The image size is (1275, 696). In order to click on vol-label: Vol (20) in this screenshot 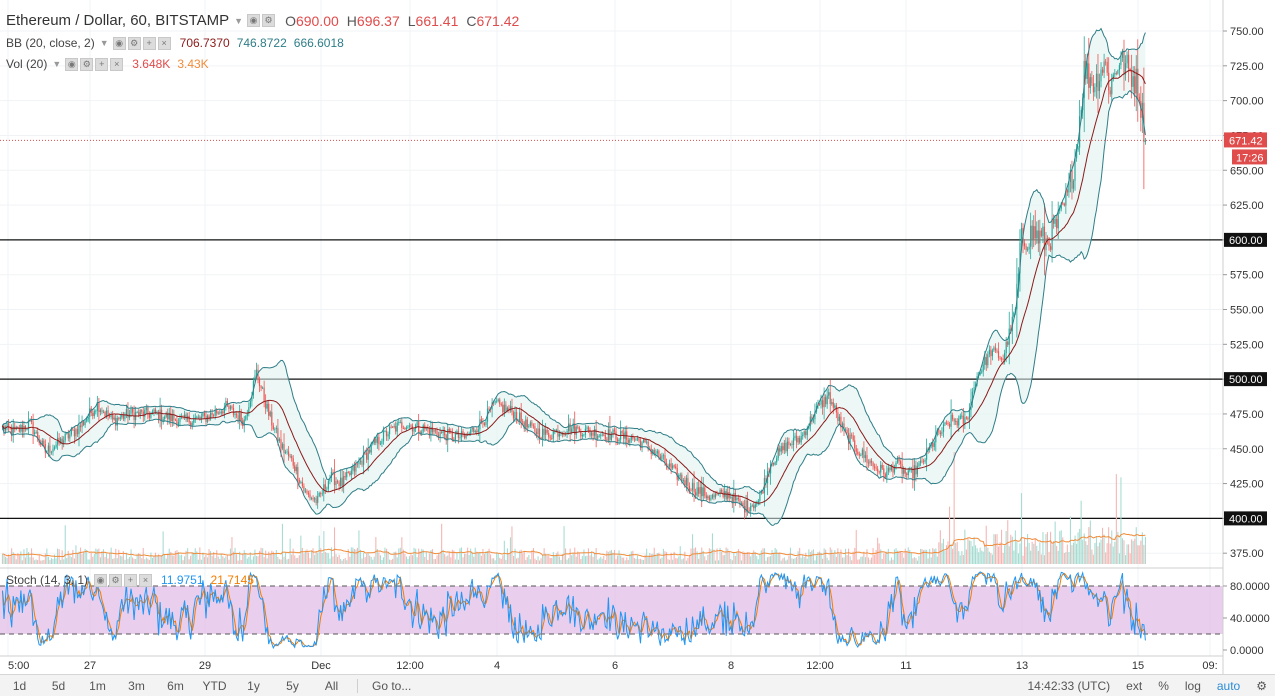, I will do `click(27, 64)`.